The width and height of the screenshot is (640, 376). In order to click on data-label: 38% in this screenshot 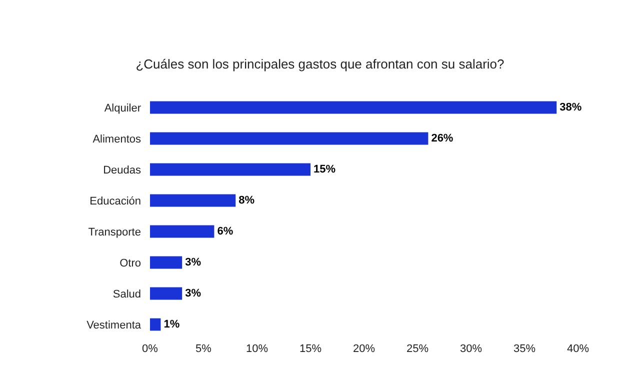, I will do `click(571, 108)`.